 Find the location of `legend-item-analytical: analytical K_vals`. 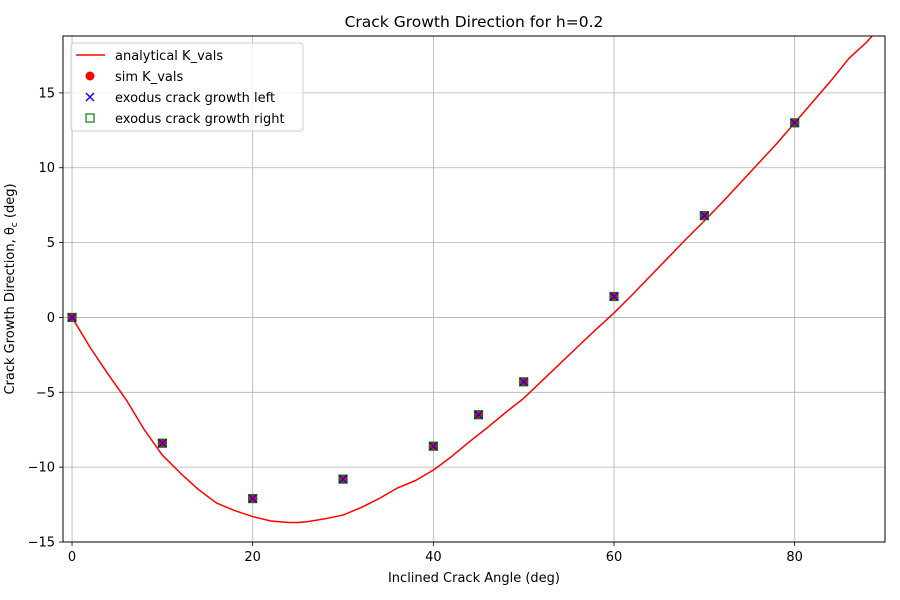

legend-item-analytical: analytical K_vals is located at coordinates (149, 56).